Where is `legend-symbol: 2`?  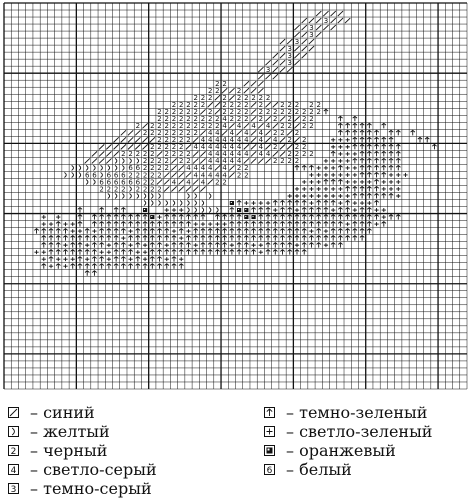
legend-symbol: 2 is located at coordinates (14, 451).